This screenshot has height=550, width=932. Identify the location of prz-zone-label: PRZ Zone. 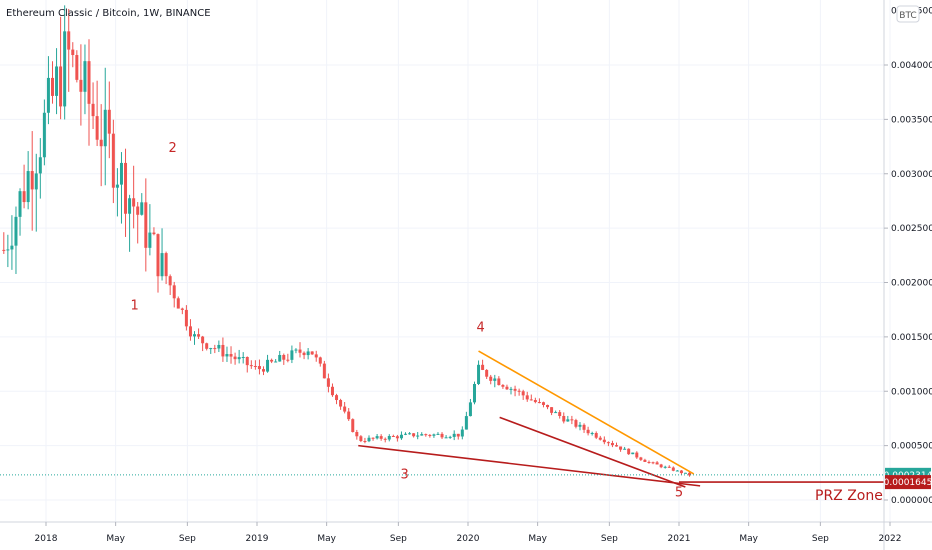
(849, 496).